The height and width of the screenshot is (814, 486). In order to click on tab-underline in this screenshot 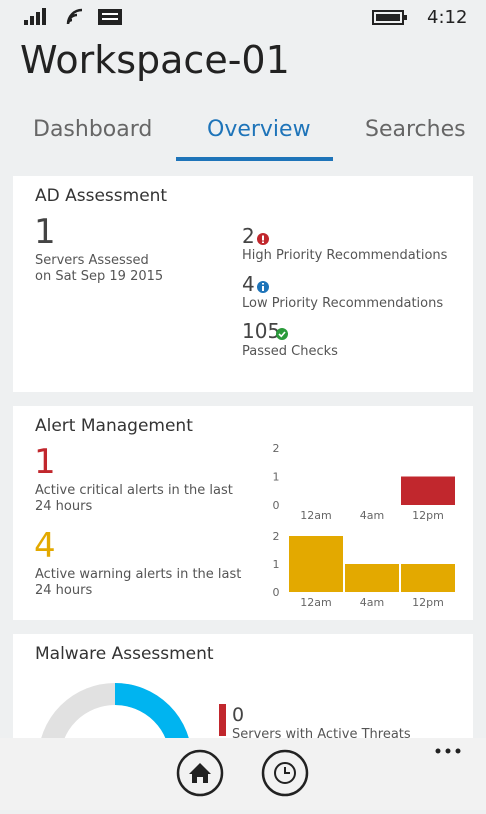, I will do `click(254, 159)`.